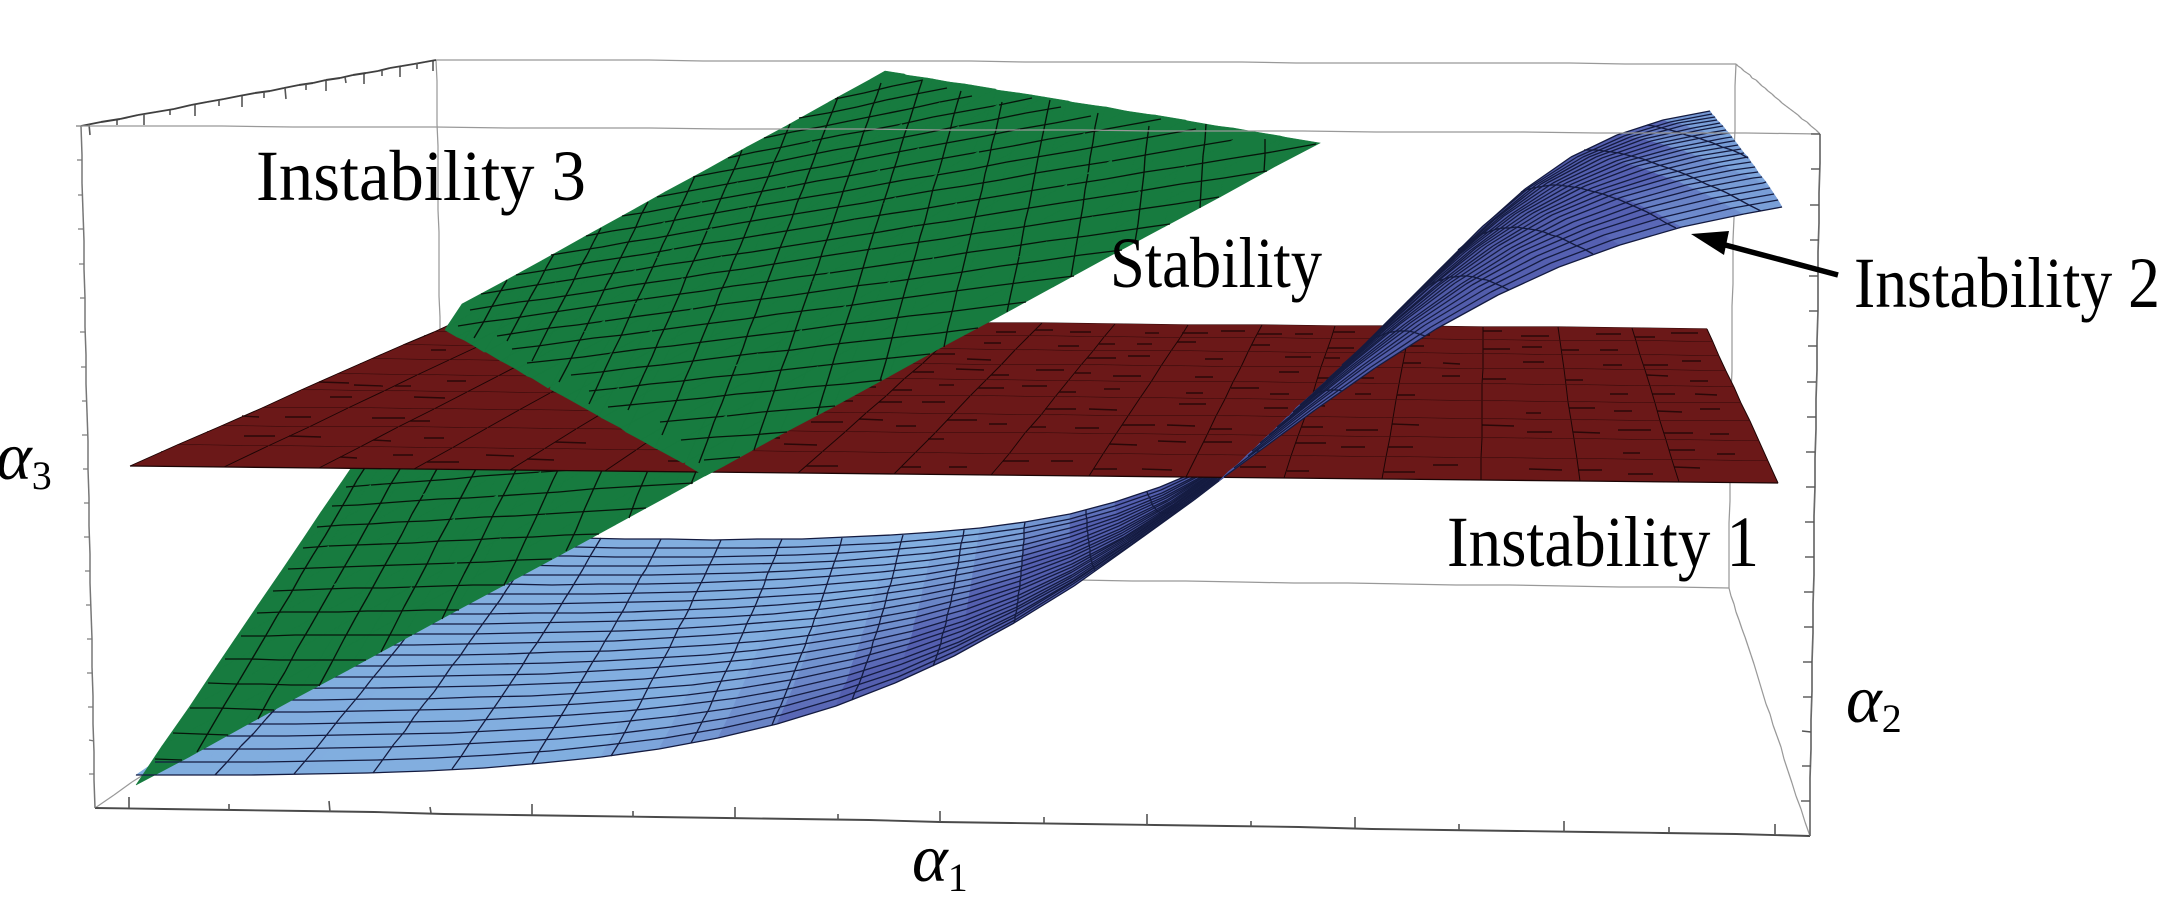 The width and height of the screenshot is (2171, 907). Describe the element at coordinates (421, 176) in the screenshot. I see `svg-text: Instability 3` at that location.